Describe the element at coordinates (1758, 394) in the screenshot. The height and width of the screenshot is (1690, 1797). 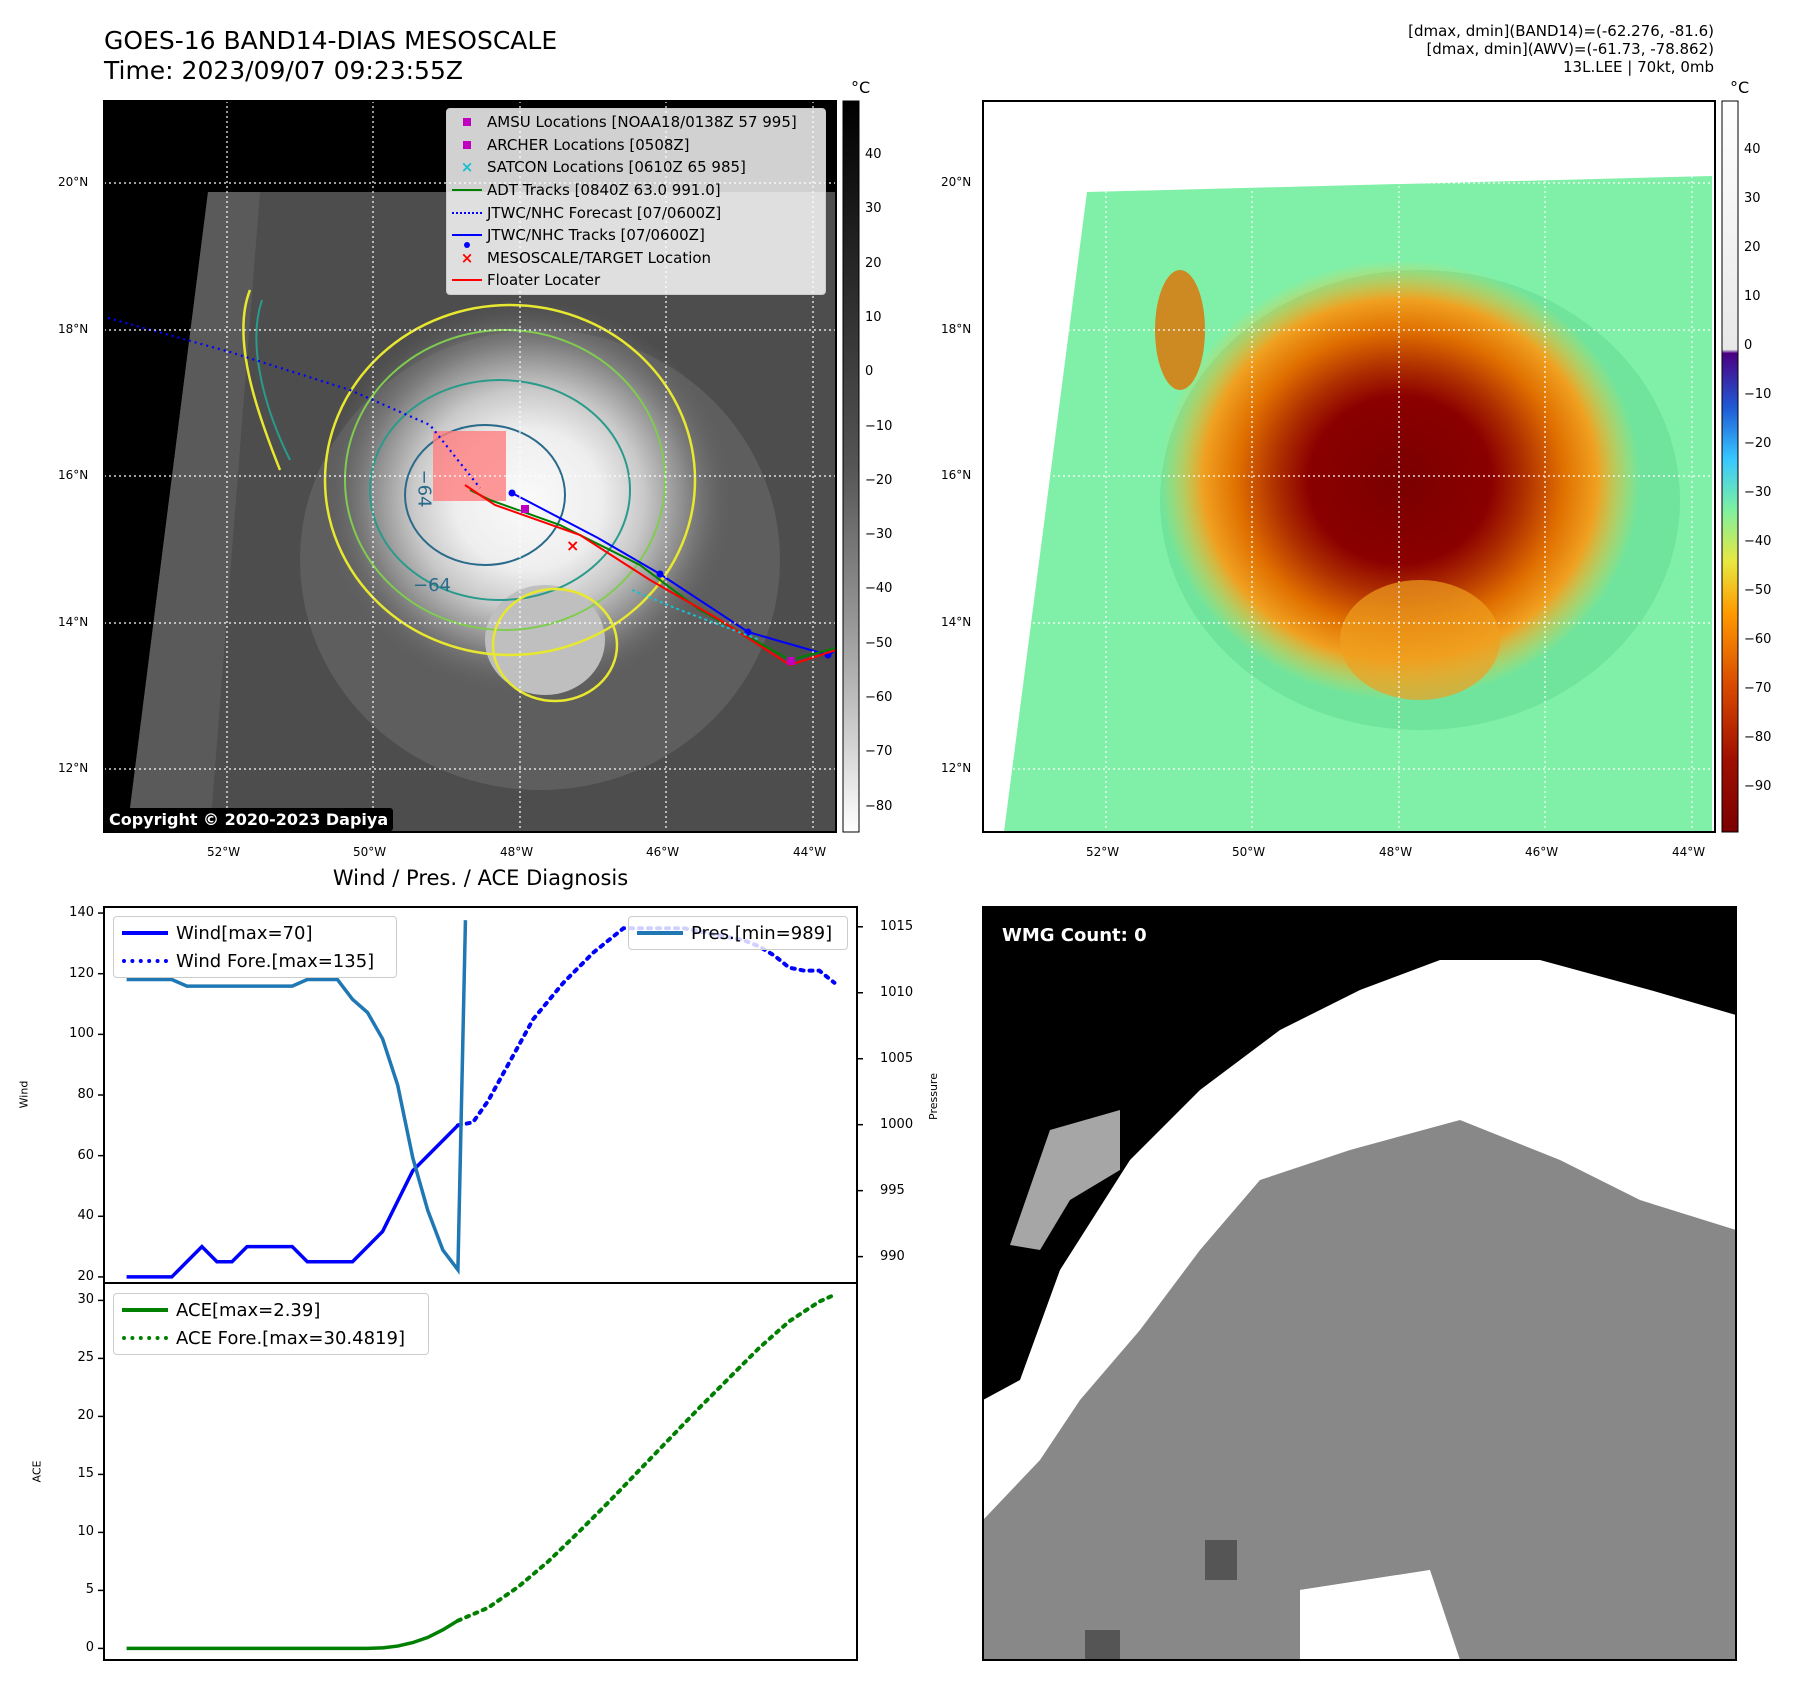
I see `tick-label: −10` at that location.